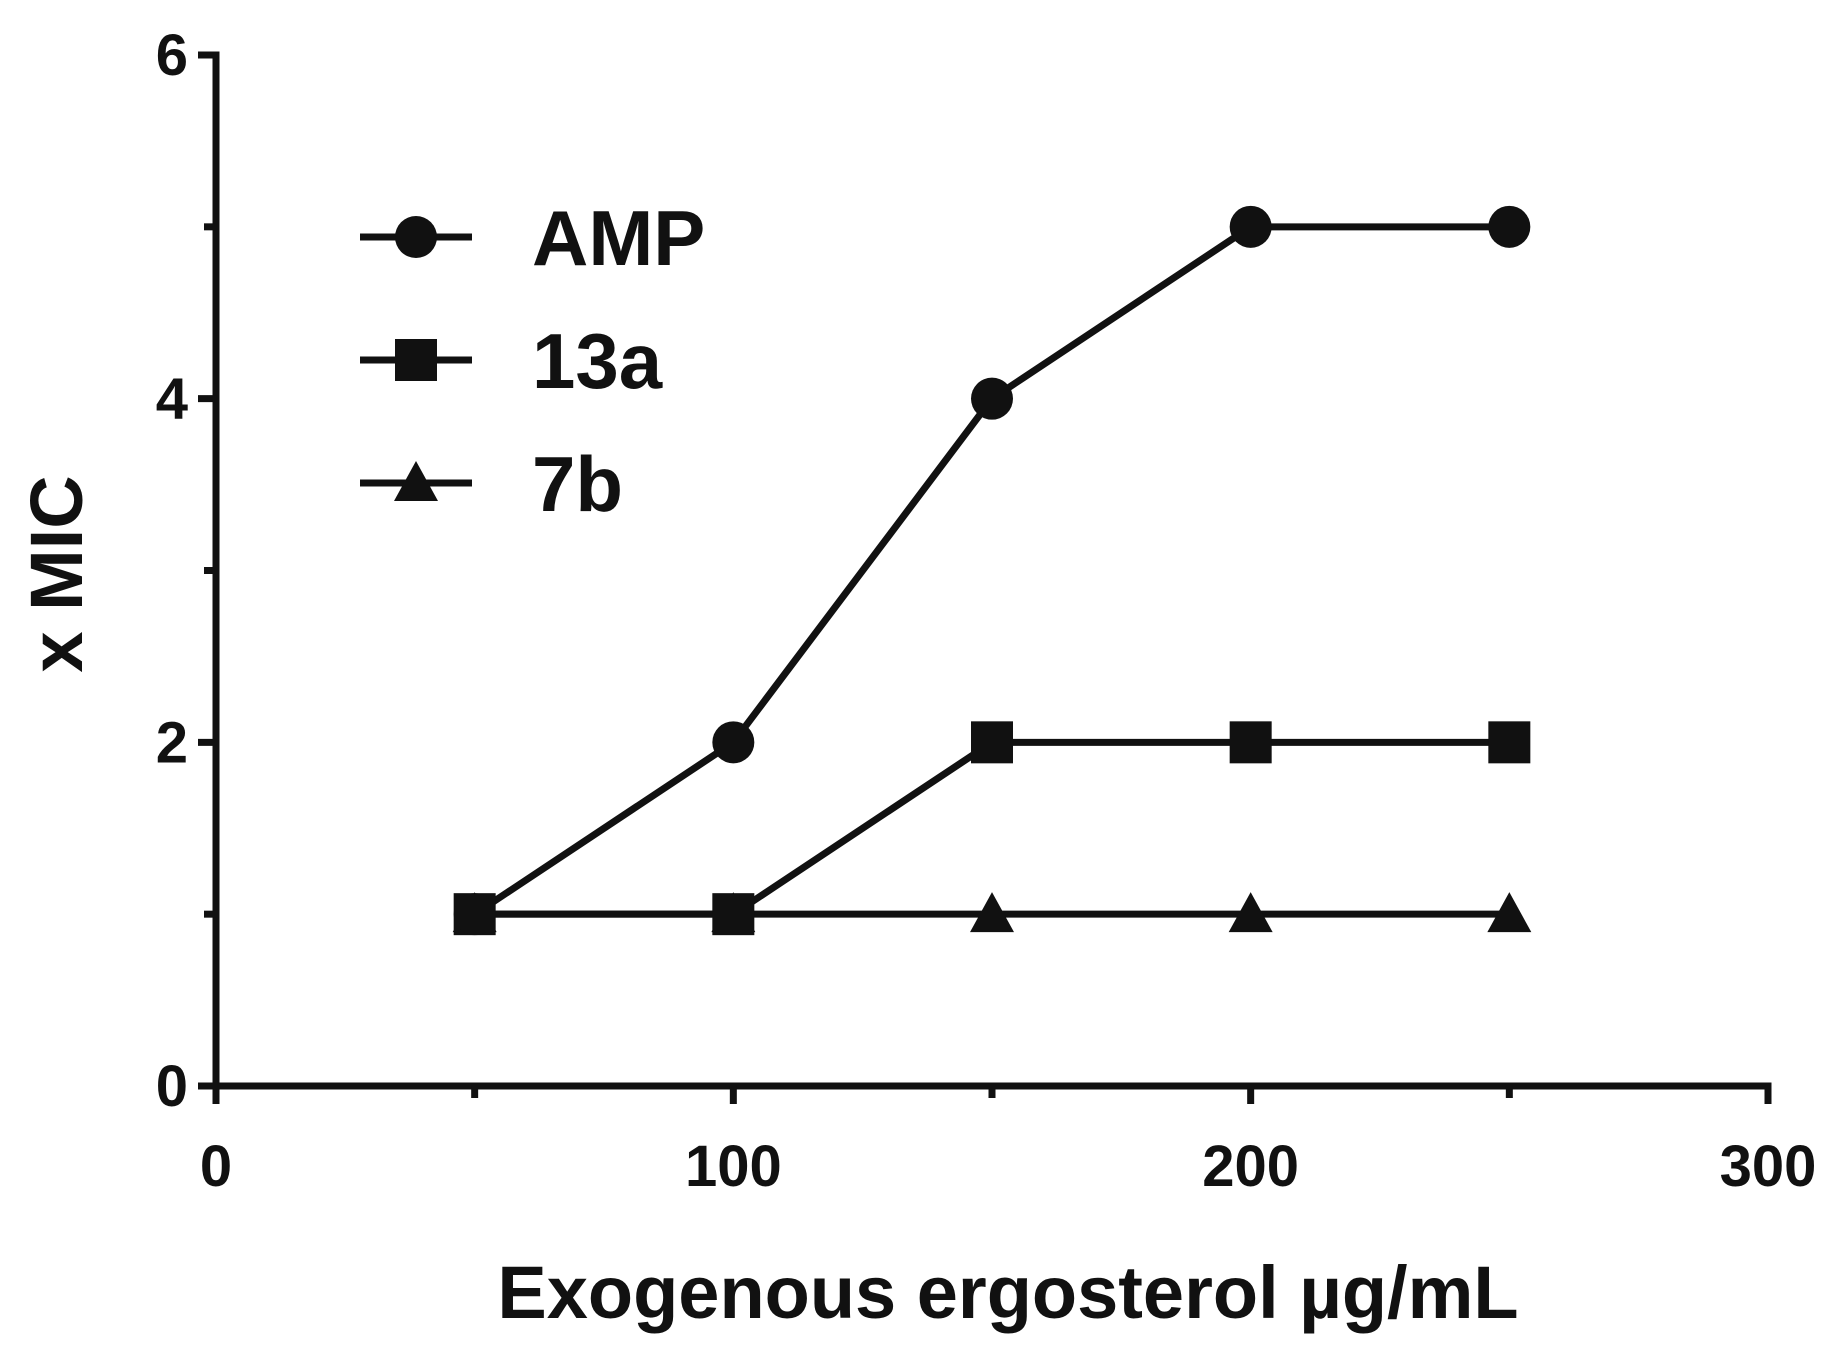  Describe the element at coordinates (172, 1086) in the screenshot. I see `y-tick-label: 0` at that location.